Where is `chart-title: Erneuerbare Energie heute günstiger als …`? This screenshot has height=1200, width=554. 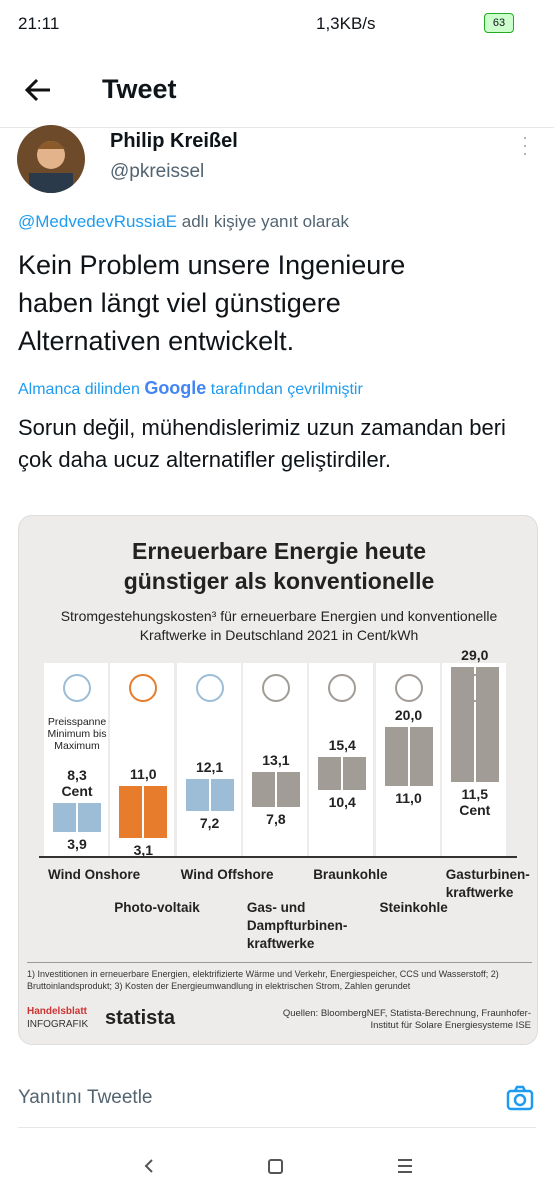 chart-title: Erneuerbare Energie heute günstiger als … is located at coordinates (279, 566).